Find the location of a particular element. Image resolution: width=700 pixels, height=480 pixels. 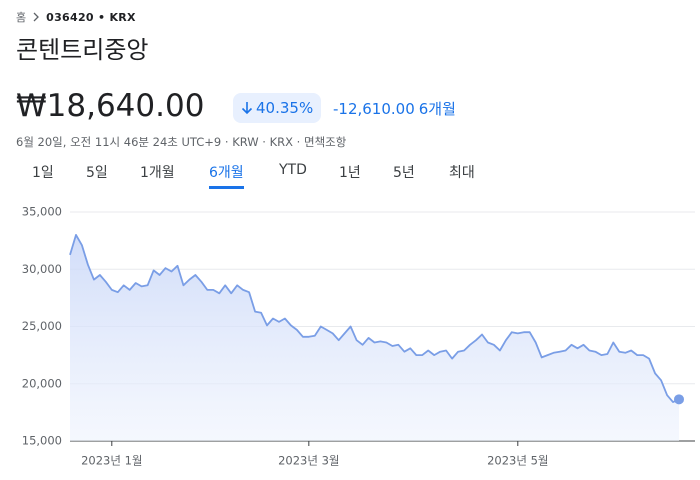

price: ₩18,640.00 is located at coordinates (110, 106).